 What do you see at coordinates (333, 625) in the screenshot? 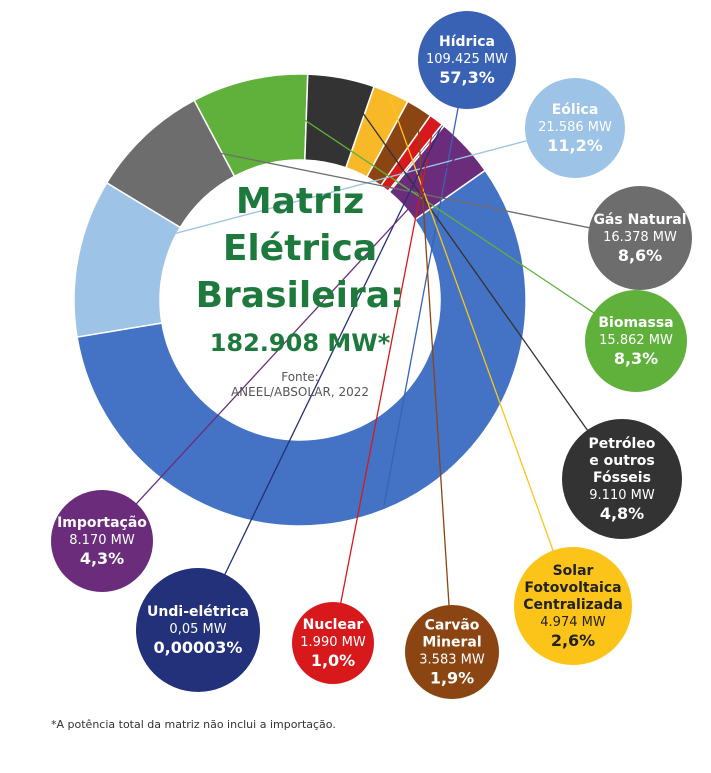
I see `label-name-nuclear: Nuclear` at bounding box center [333, 625].